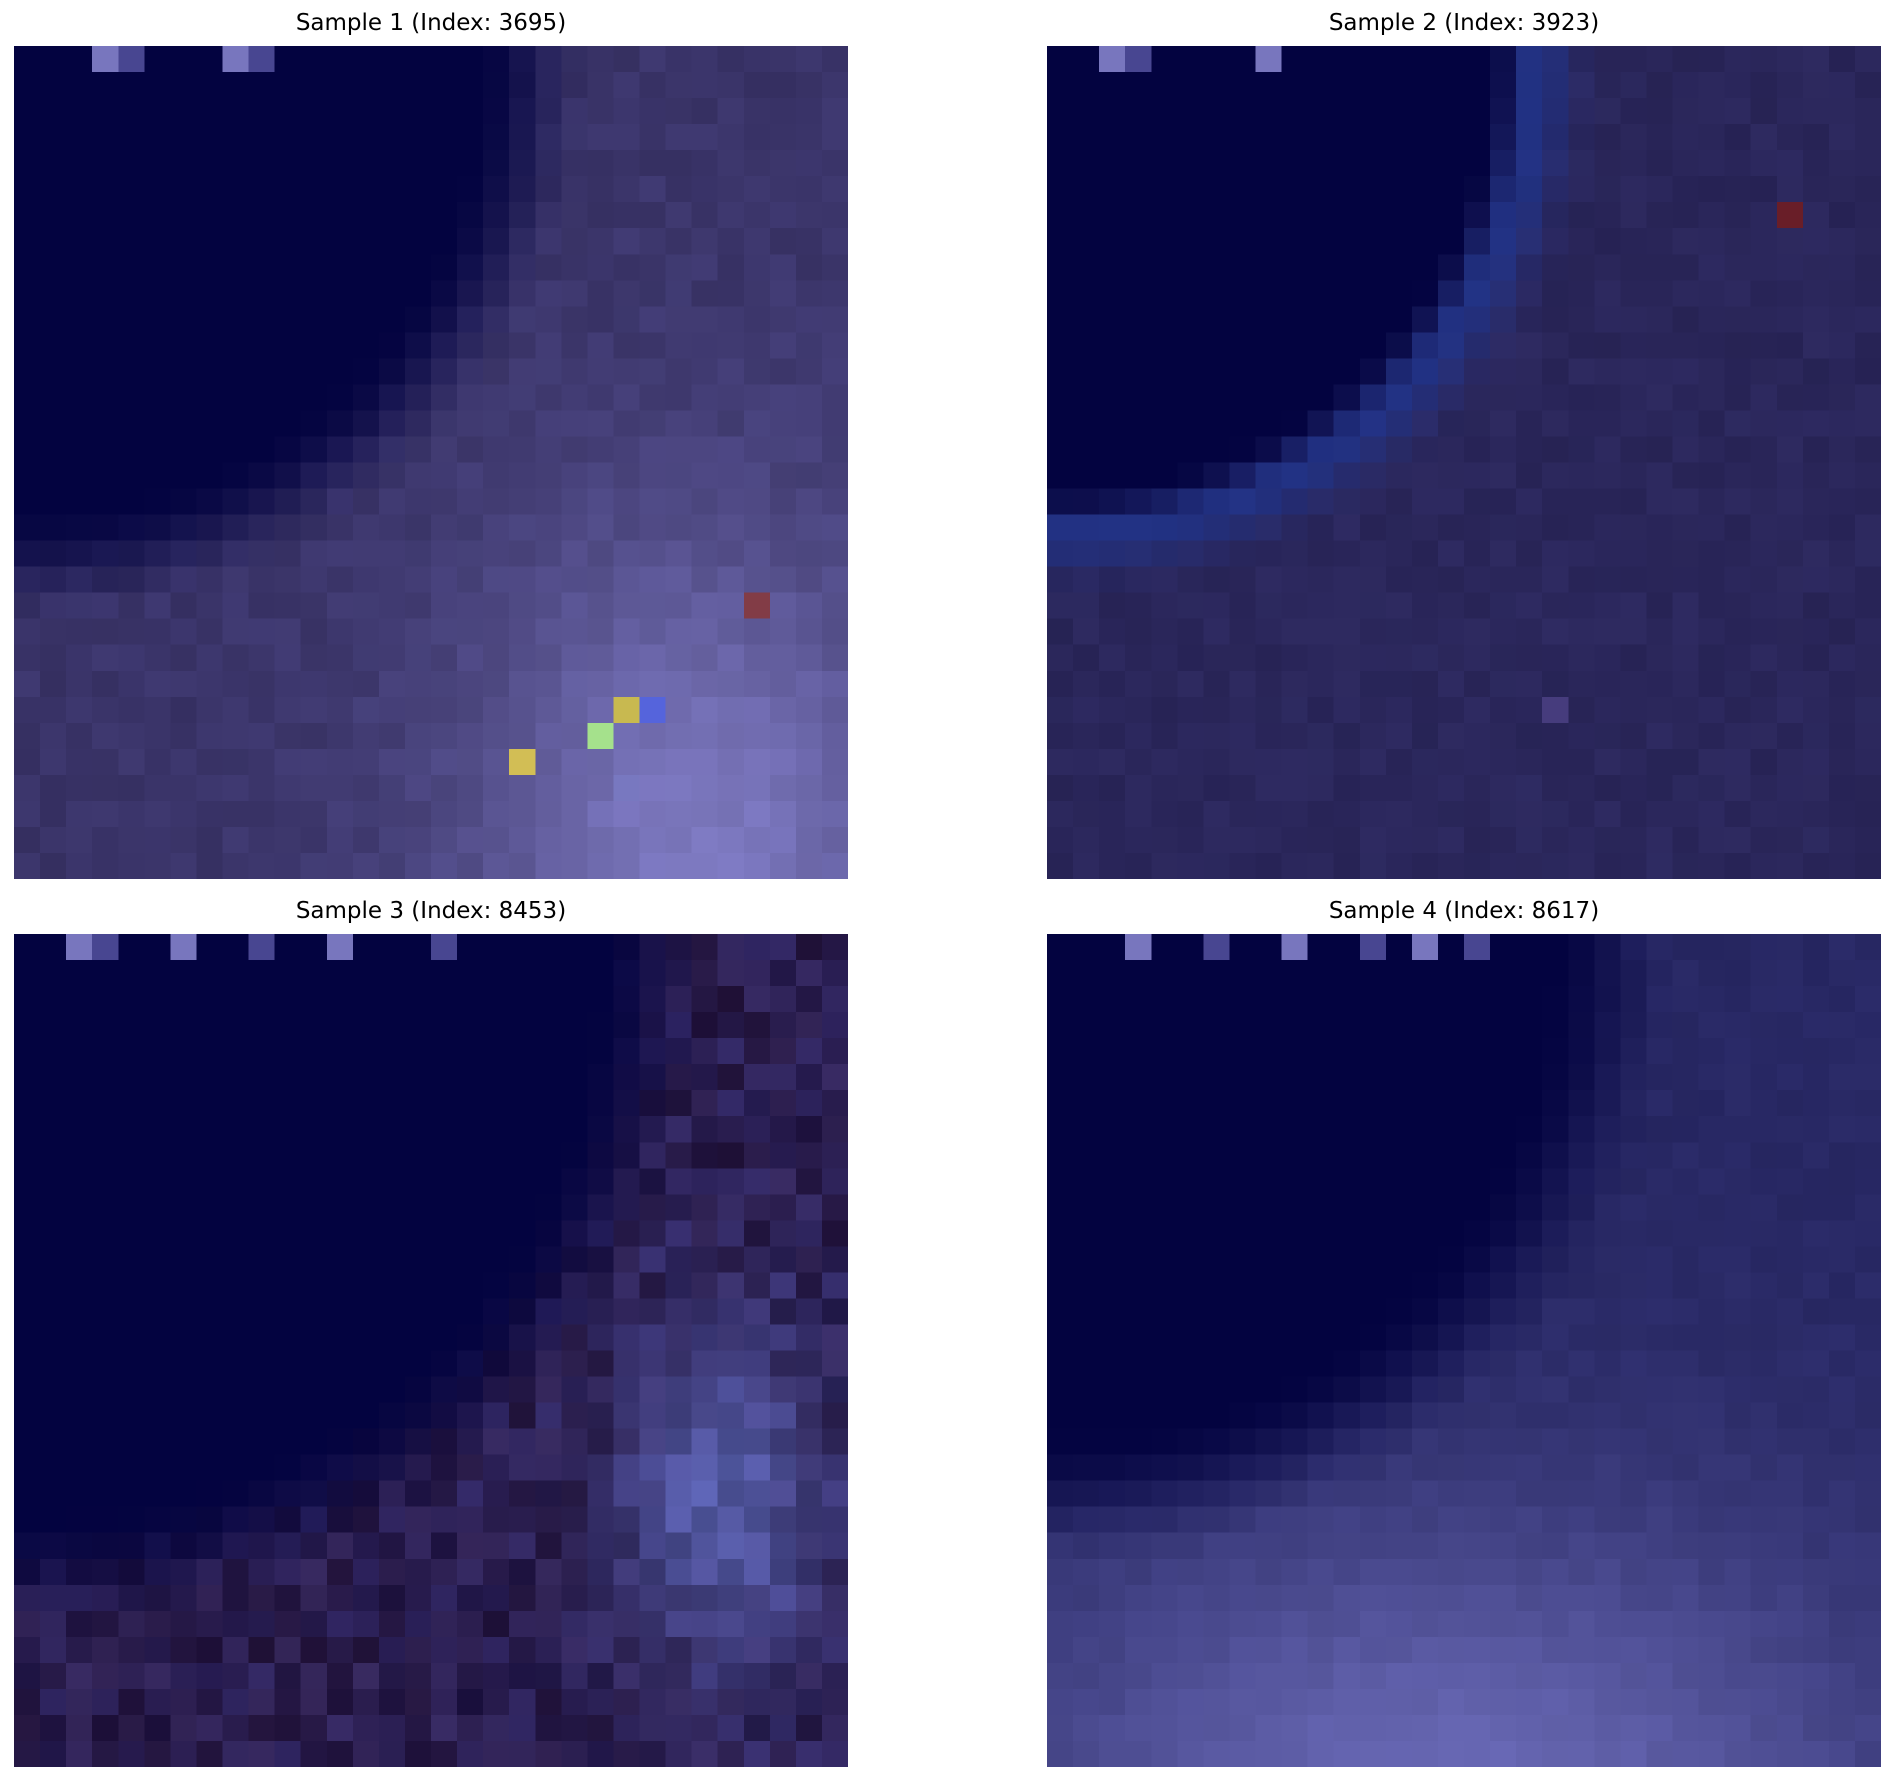  I want to click on sample-title-4: Sample 4 (Index: 8617), so click(1464, 911).